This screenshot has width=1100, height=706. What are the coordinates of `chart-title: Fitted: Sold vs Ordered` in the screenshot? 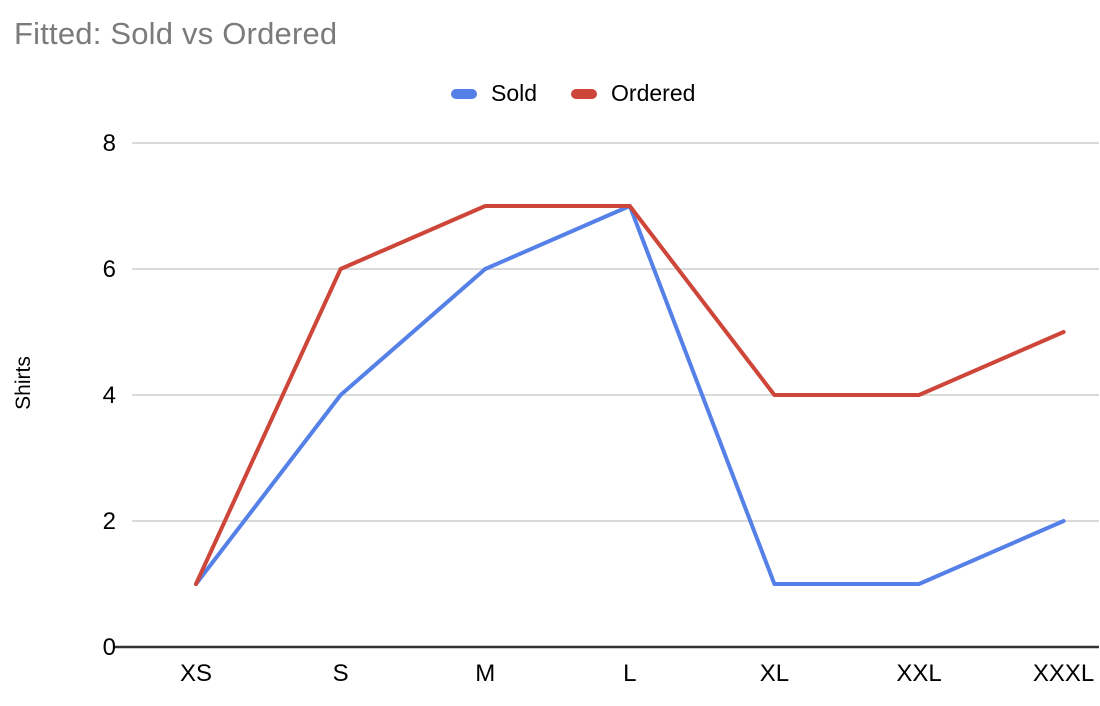 It's located at (176, 33).